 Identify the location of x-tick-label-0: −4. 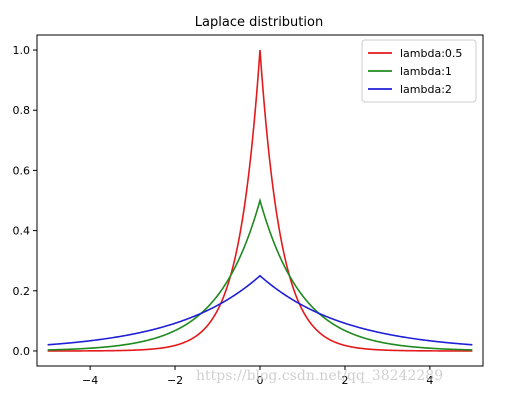
(90, 380).